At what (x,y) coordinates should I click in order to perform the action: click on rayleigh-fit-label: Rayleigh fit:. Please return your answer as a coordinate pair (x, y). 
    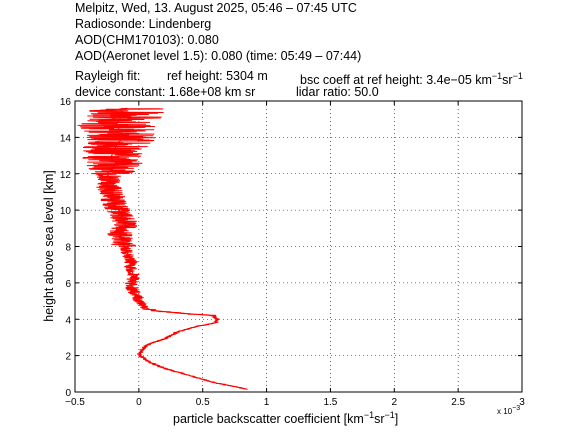
    Looking at the image, I should click on (108, 76).